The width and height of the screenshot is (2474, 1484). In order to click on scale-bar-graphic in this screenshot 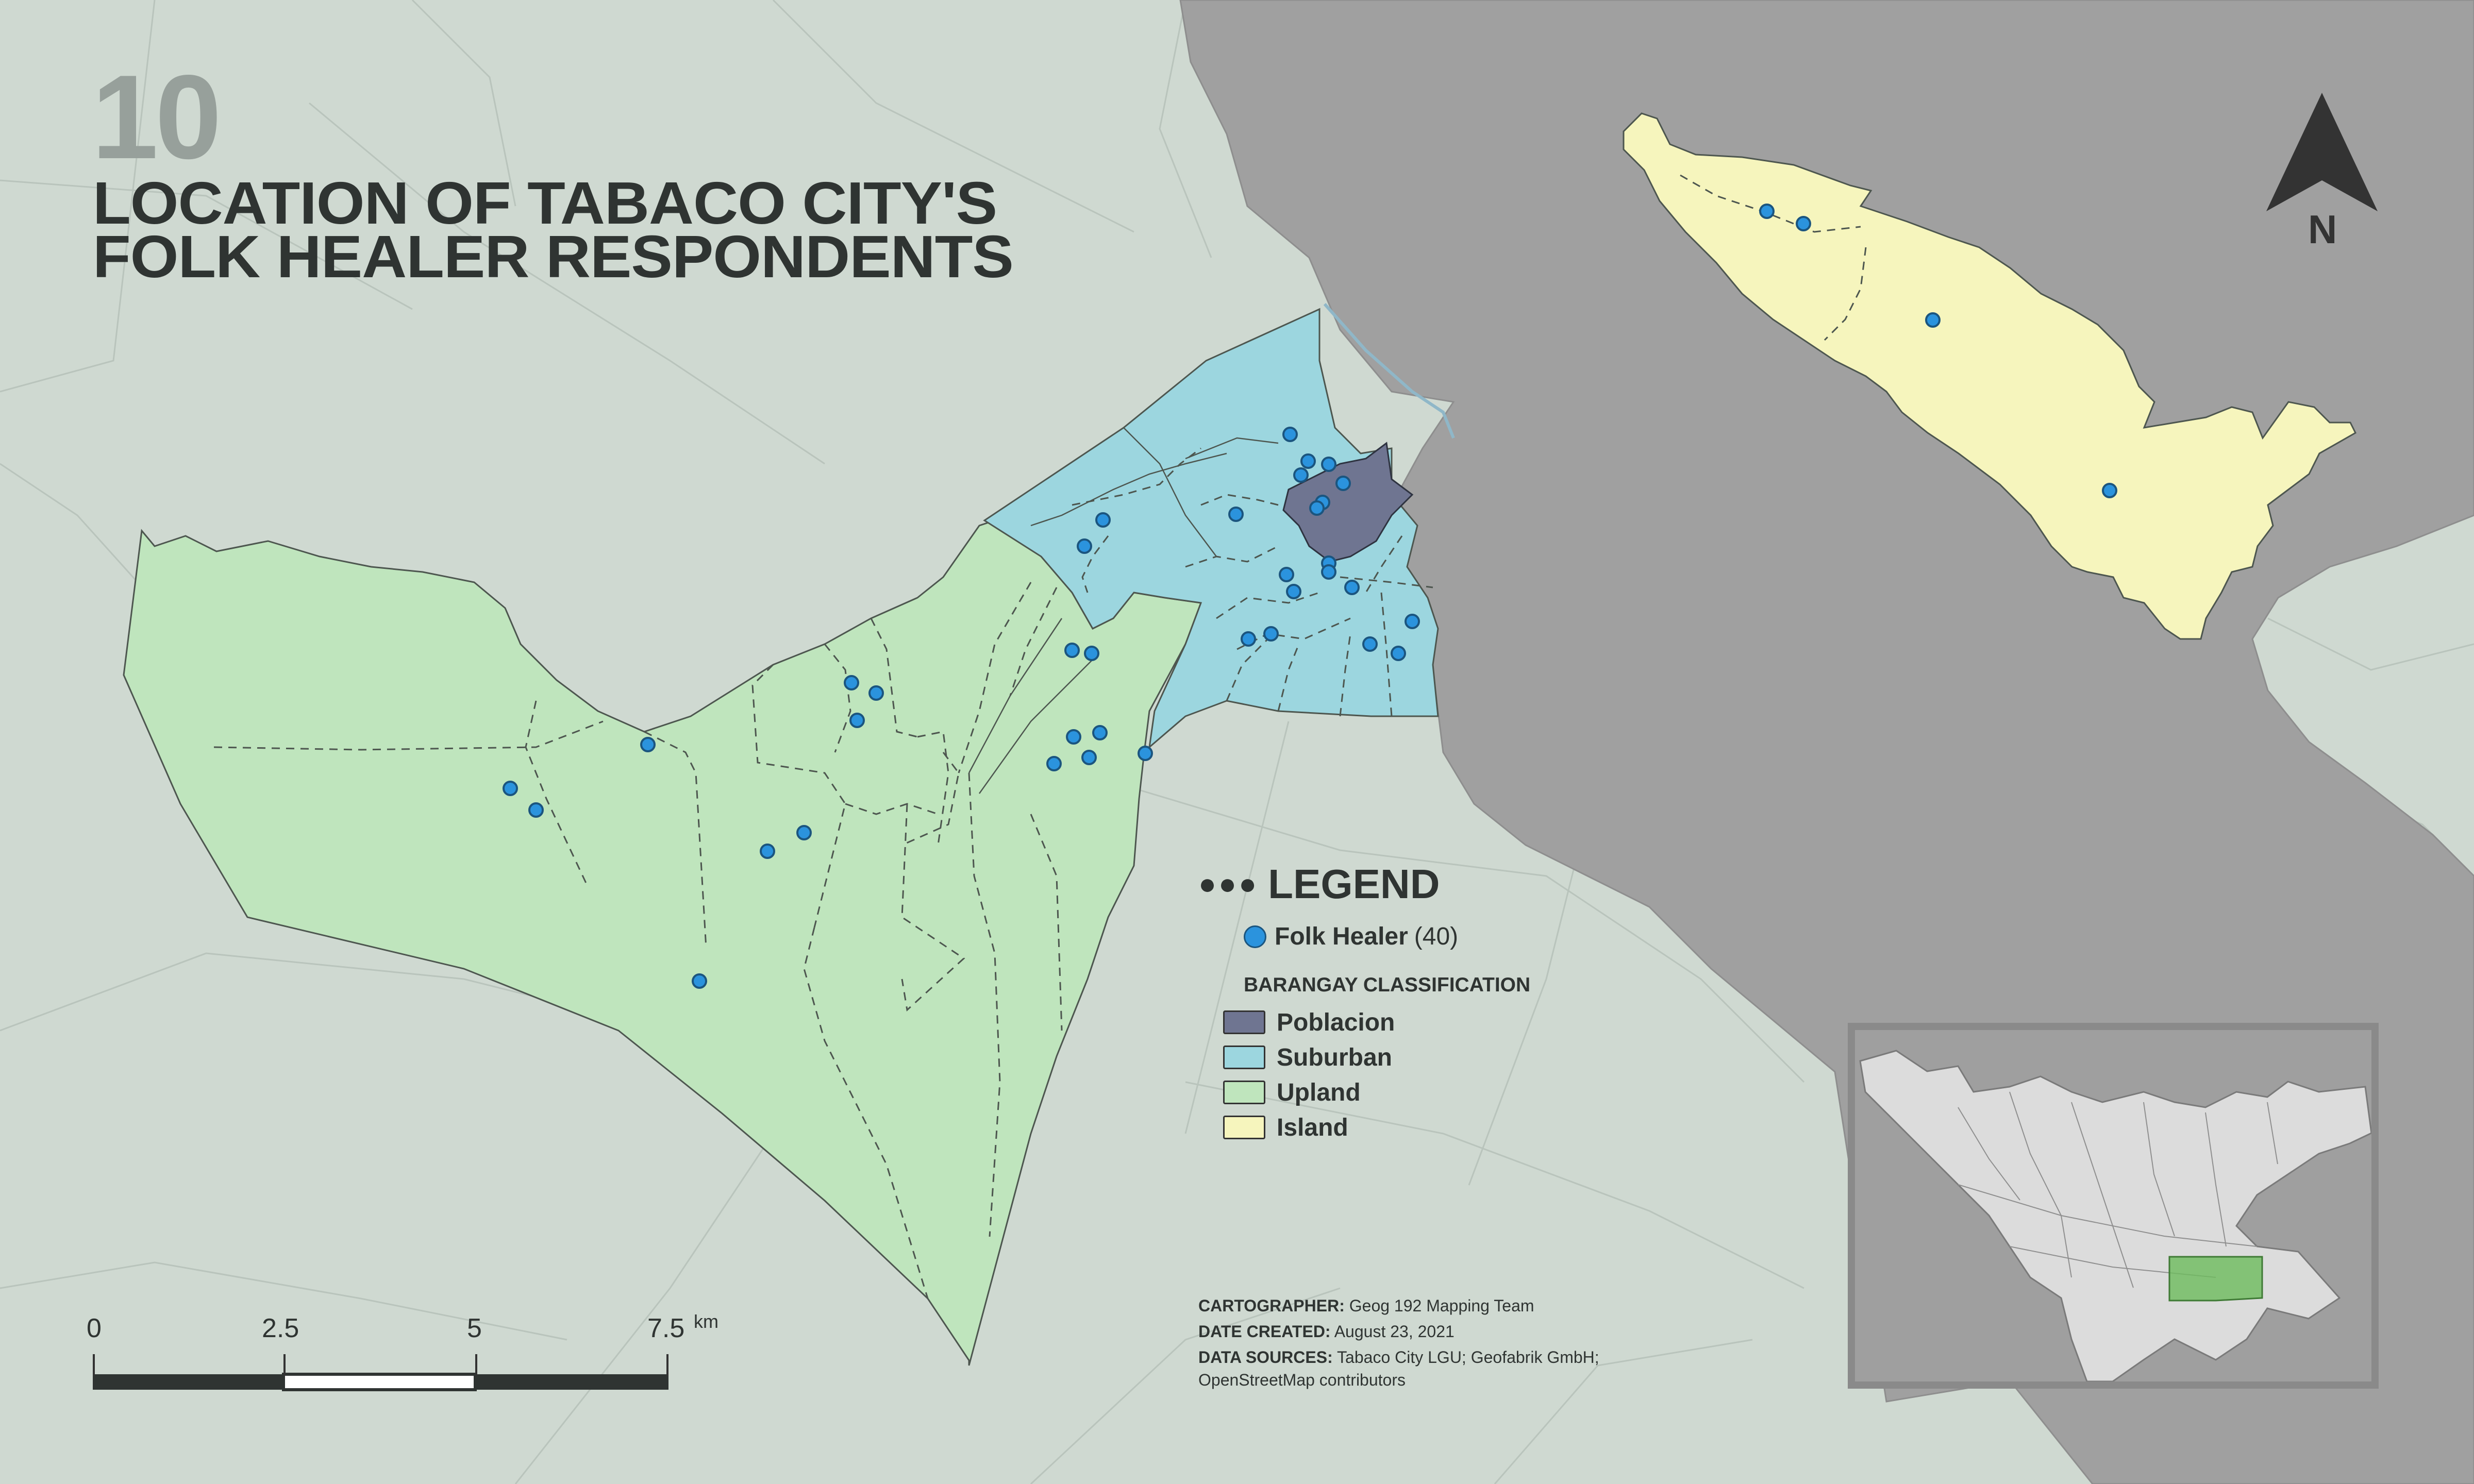, I will do `click(380, 1372)`.